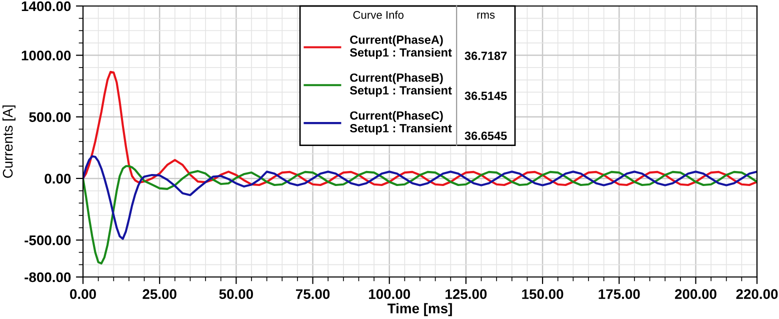 This screenshot has height=319, width=779. I want to click on y-tick-label: -800.00, so click(47, 277).